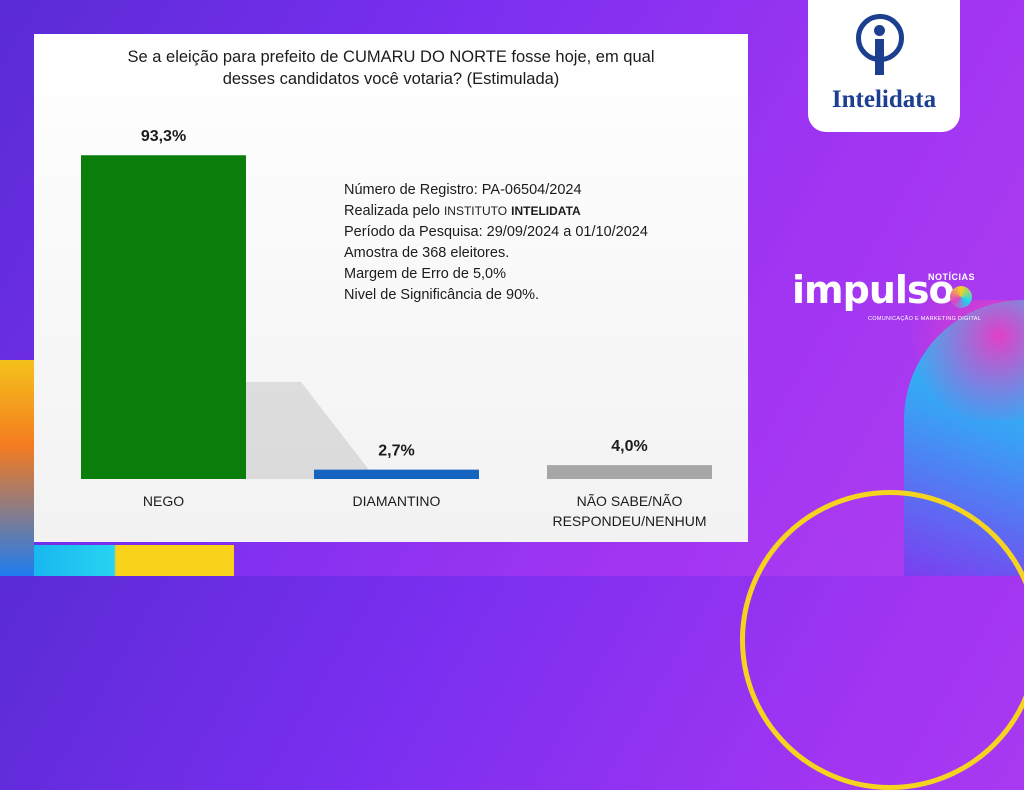  What do you see at coordinates (463, 190) in the screenshot?
I see `info-registro: Número de Registro: PA-06504/2024` at bounding box center [463, 190].